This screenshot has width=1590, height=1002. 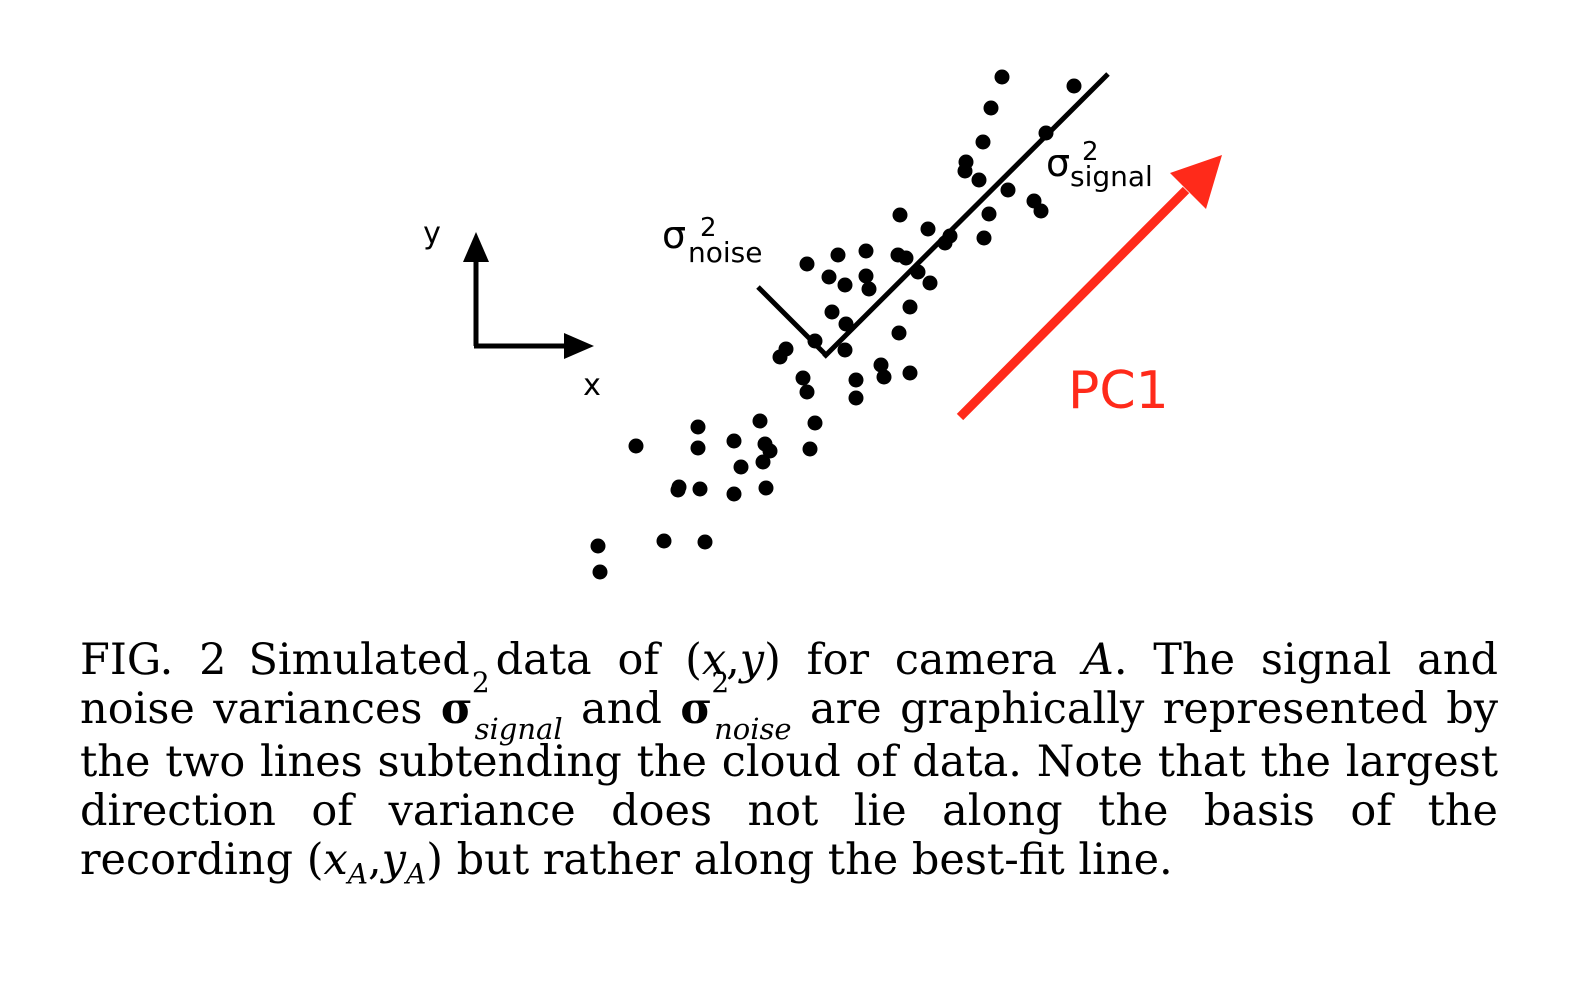 I want to click on caption-xA-sub: A, so click(x=357, y=874).